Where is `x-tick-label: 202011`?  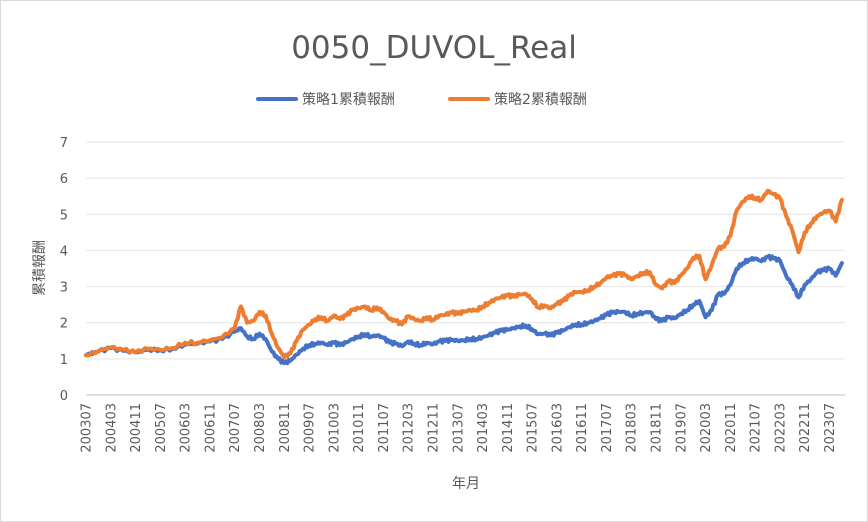 x-tick-label: 202011 is located at coordinates (731, 428).